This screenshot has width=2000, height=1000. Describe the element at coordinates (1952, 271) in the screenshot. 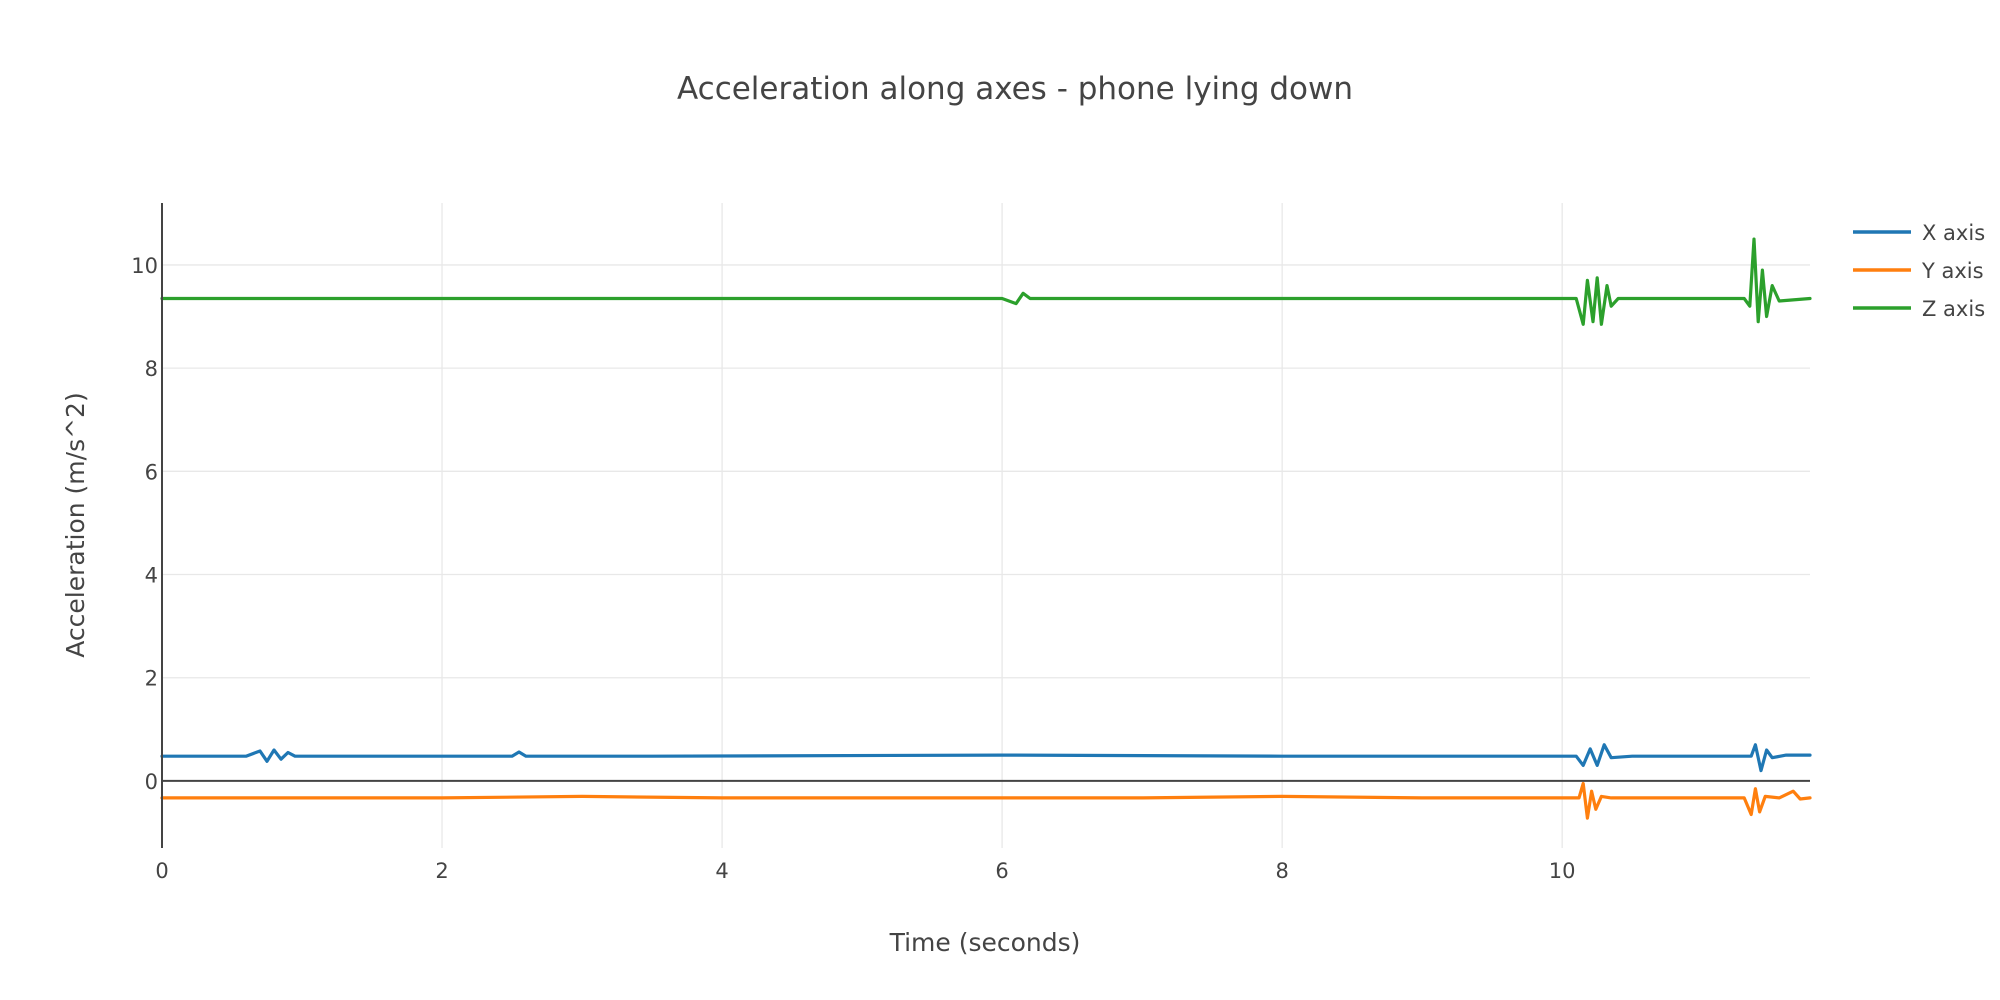

I see `legend-label: Y axis` at that location.